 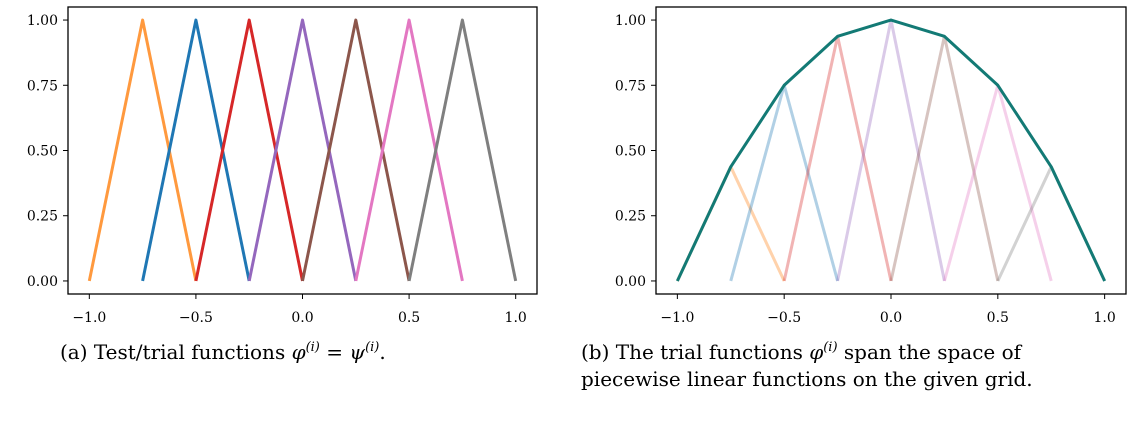 I want to click on chart-b-x-tick-label: −0.5, so click(x=784, y=318).